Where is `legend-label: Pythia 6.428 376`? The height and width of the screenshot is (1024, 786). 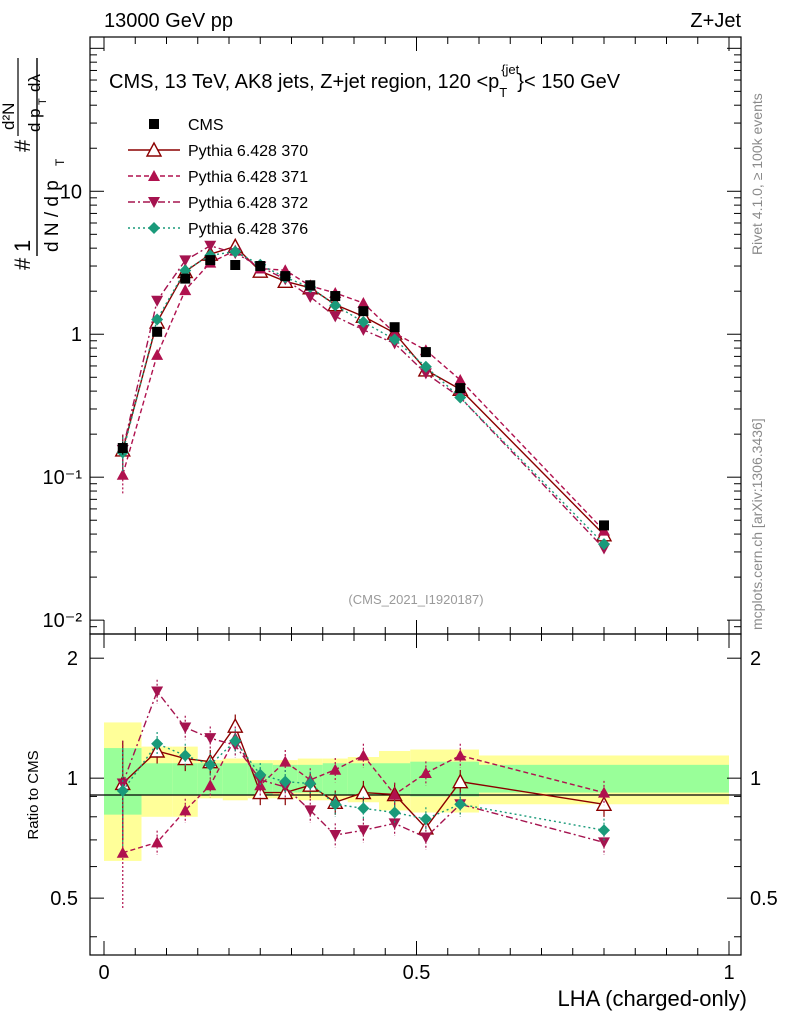 legend-label: Pythia 6.428 376 is located at coordinates (248, 229).